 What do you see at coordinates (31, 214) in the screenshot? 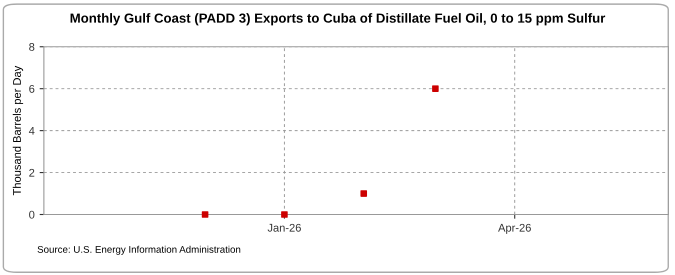
I see `y-tick-label: 0` at bounding box center [31, 214].